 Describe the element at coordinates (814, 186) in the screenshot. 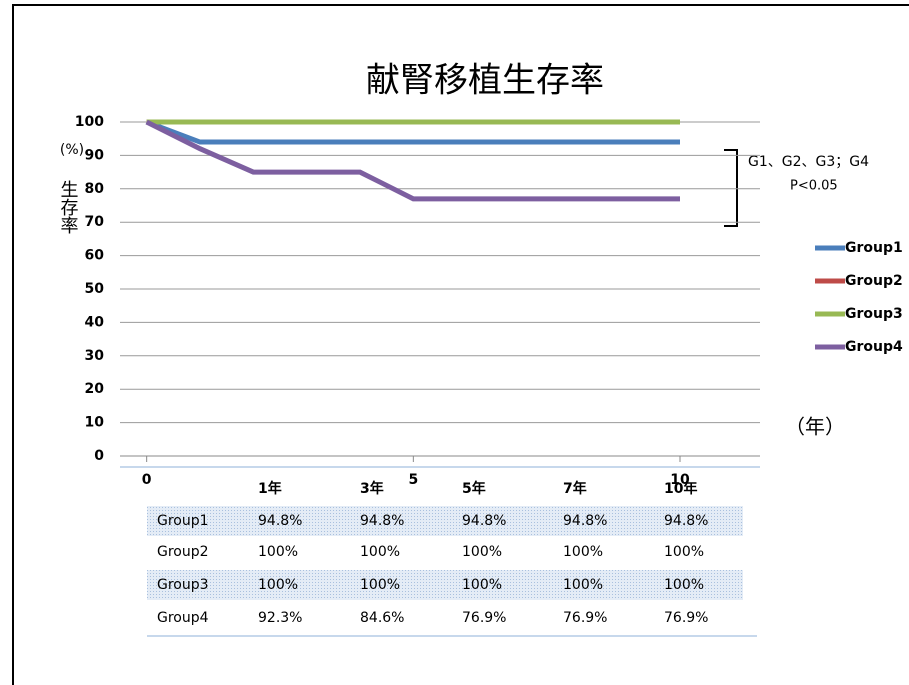

I see `annotation: P<0.05` at that location.